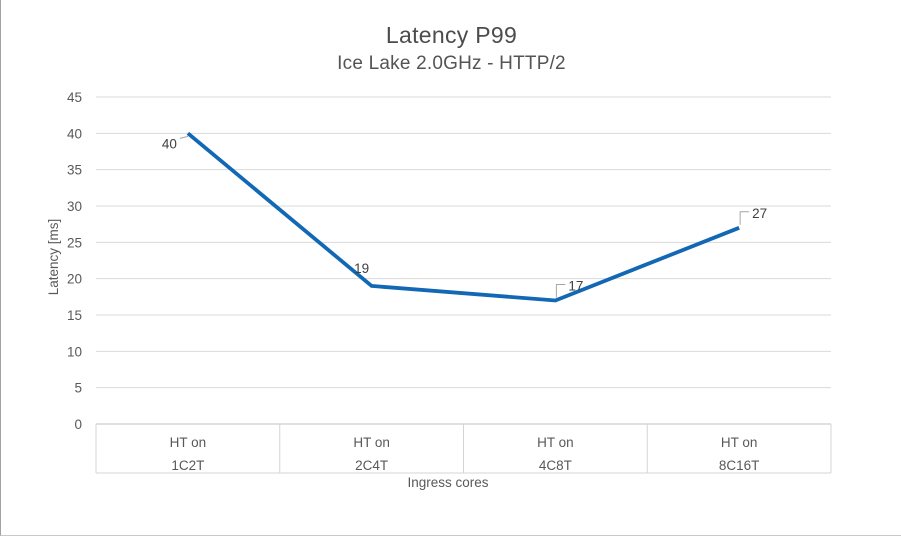 The width and height of the screenshot is (901, 536). I want to click on data-label: 17, so click(575, 285).